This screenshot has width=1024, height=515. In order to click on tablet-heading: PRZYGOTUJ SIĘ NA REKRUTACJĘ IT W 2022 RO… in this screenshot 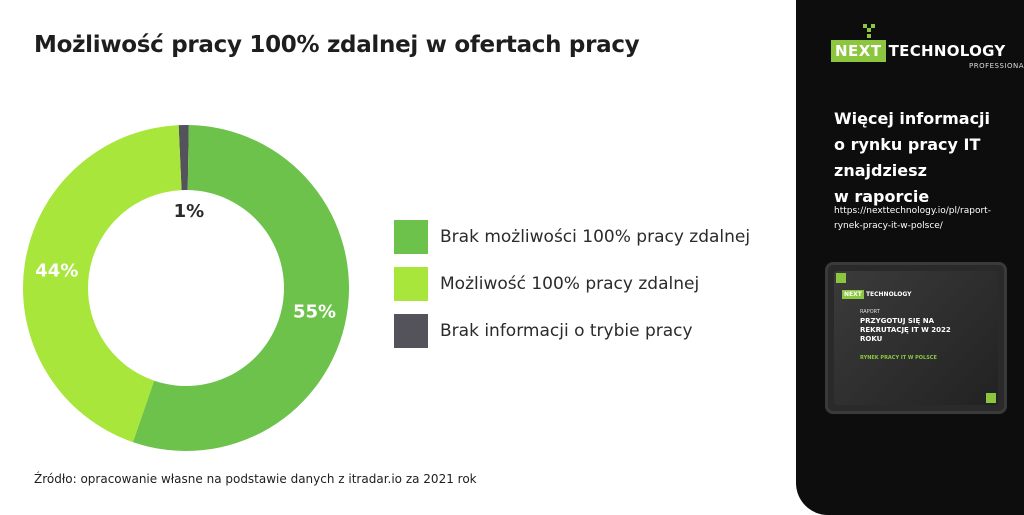, I will do `click(905, 330)`.